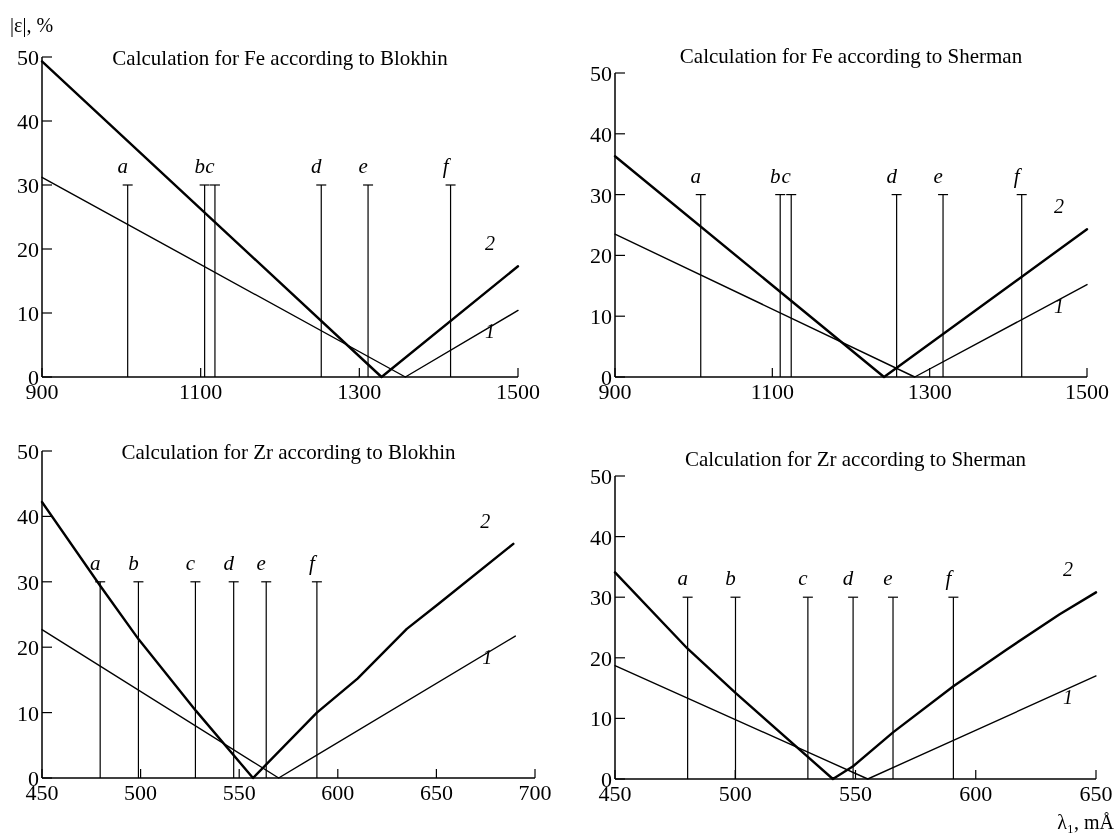 The image size is (1119, 837). Describe the element at coordinates (535, 792) in the screenshot. I see `x-tick-label: 700` at that location.